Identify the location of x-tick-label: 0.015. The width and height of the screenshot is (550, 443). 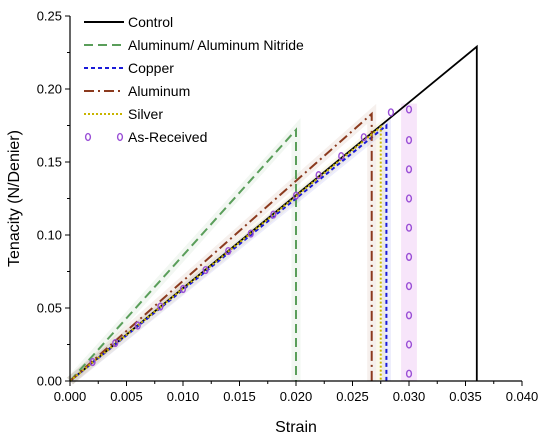
(239, 396).